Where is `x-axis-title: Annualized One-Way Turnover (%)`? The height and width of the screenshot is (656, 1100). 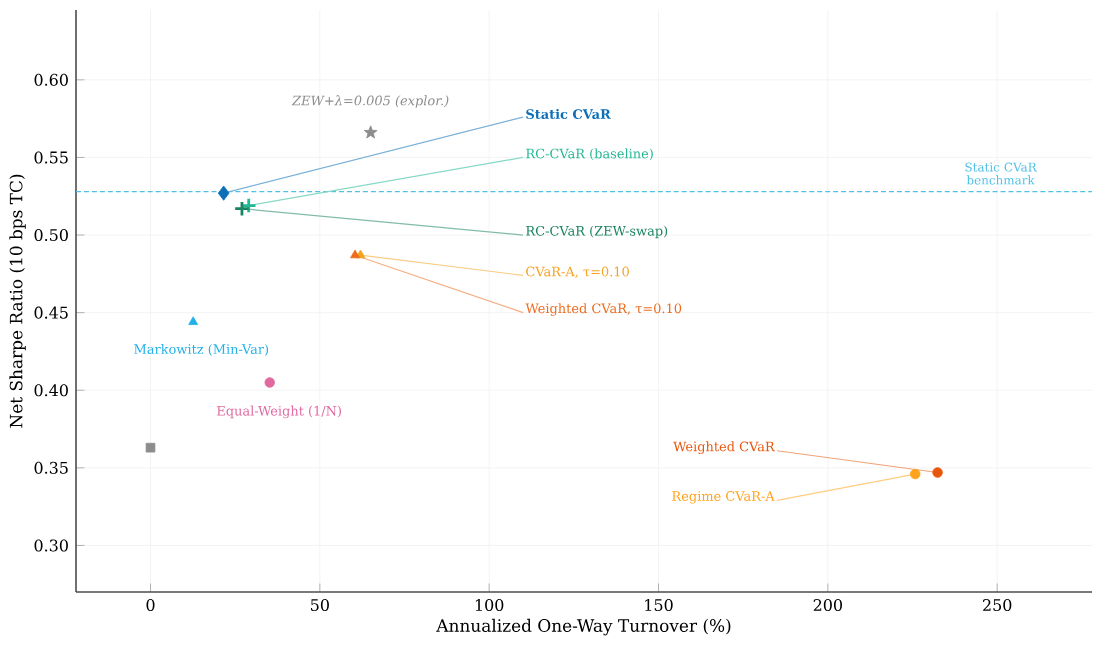 x-axis-title: Annualized One-Way Turnover (%) is located at coordinates (583, 627).